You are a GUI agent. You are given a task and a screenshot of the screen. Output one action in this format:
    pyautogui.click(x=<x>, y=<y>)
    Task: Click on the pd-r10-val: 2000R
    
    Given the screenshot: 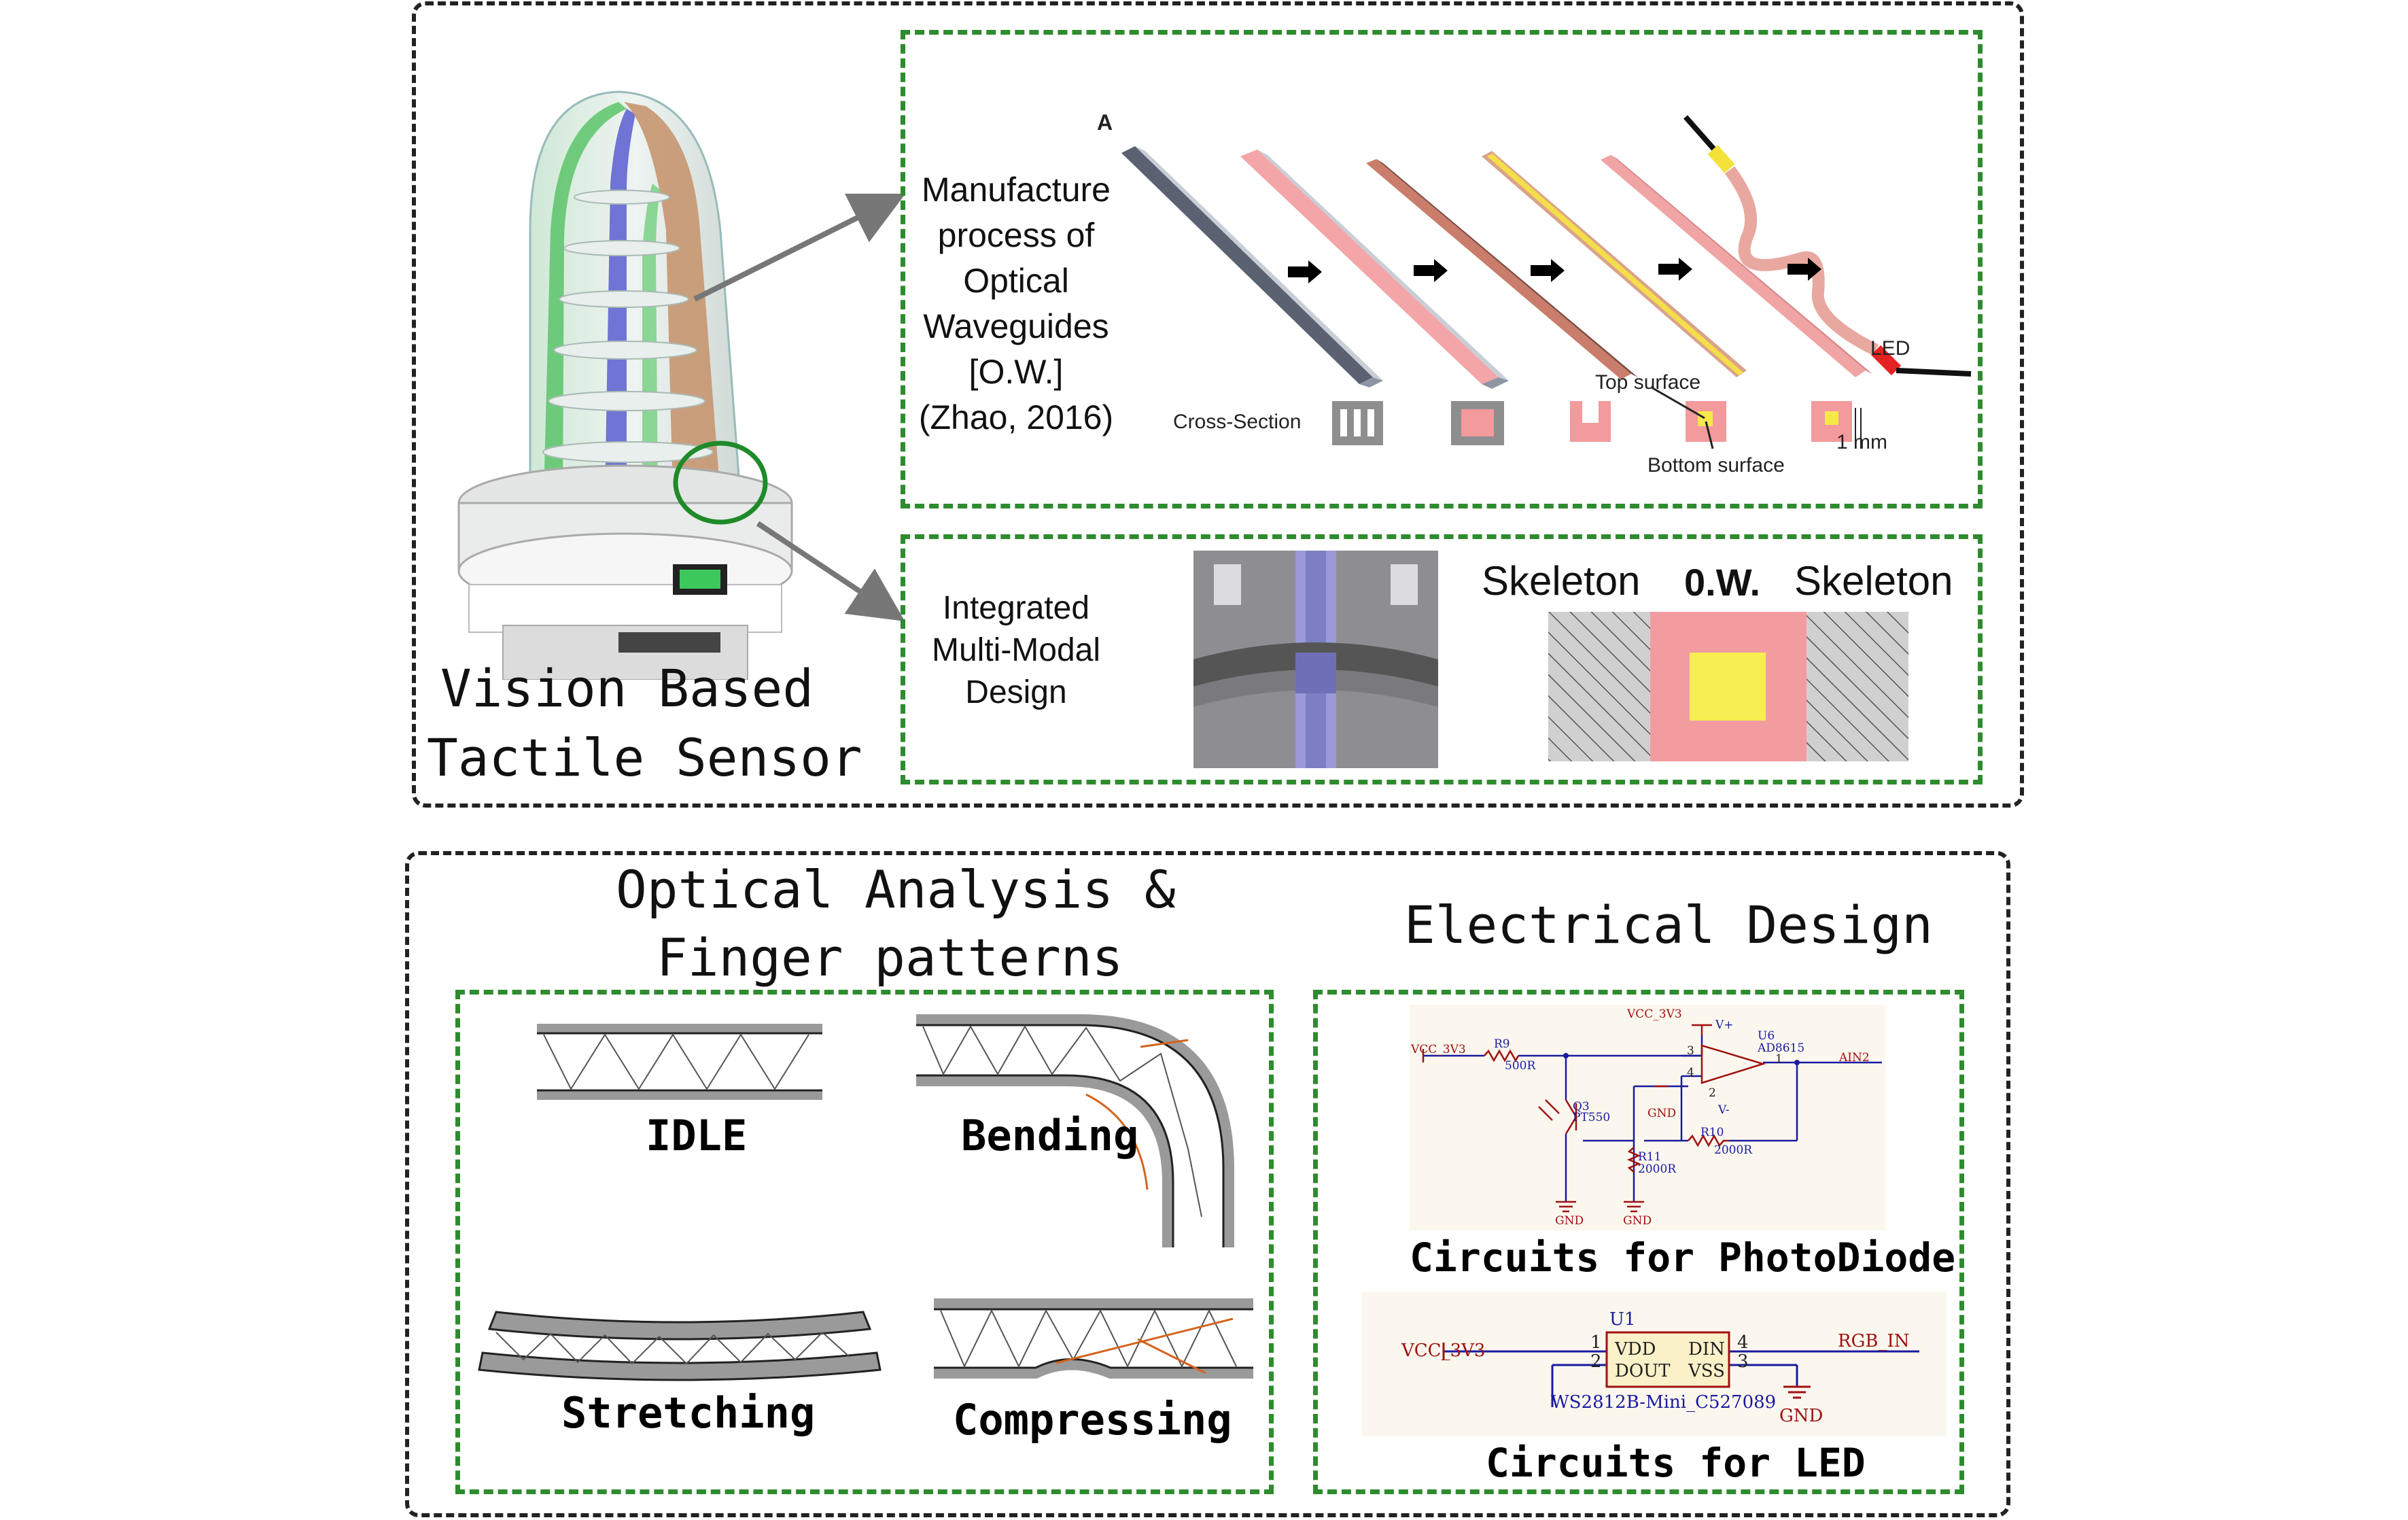 What is the action you would take?
    pyautogui.click(x=1733, y=1150)
    